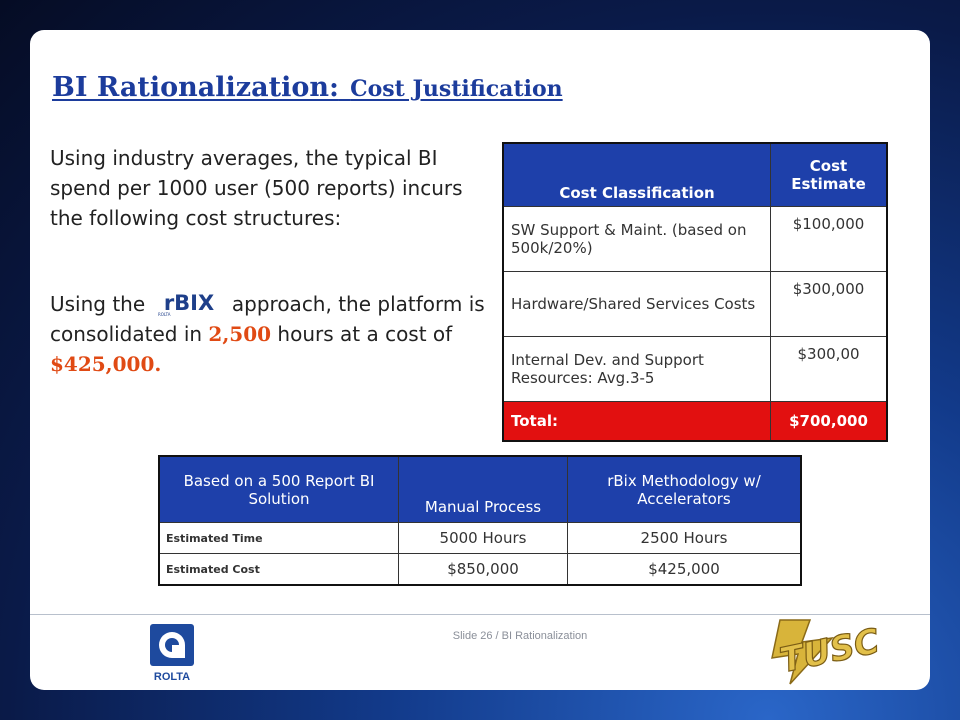 Image resolution: width=960 pixels, height=720 pixels. What do you see at coordinates (172, 677) in the screenshot?
I see `rolta-logo-text: ROLTA` at bounding box center [172, 677].